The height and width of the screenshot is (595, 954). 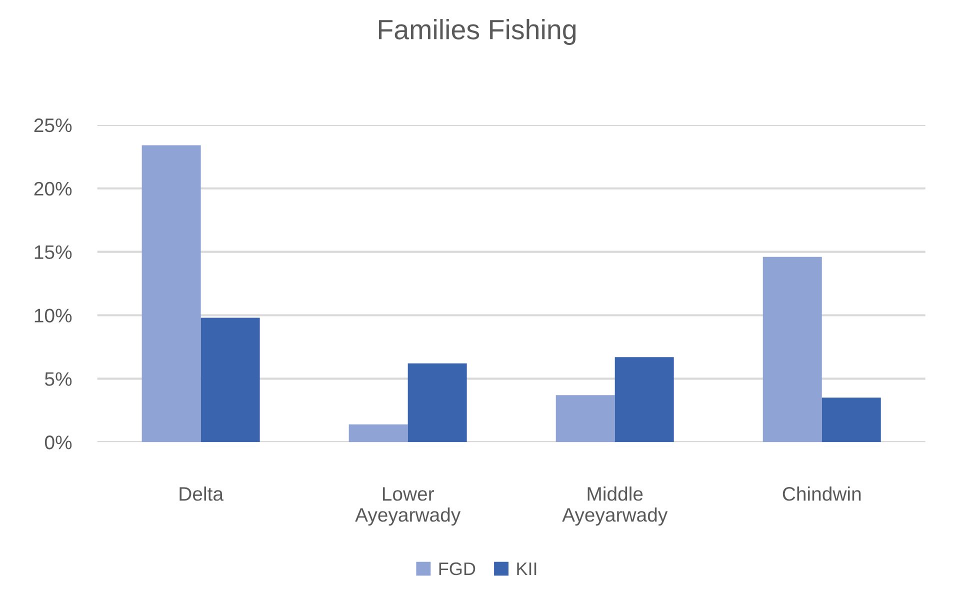 I want to click on x-tick-label: Middle Ayeyarwady, so click(x=615, y=506).